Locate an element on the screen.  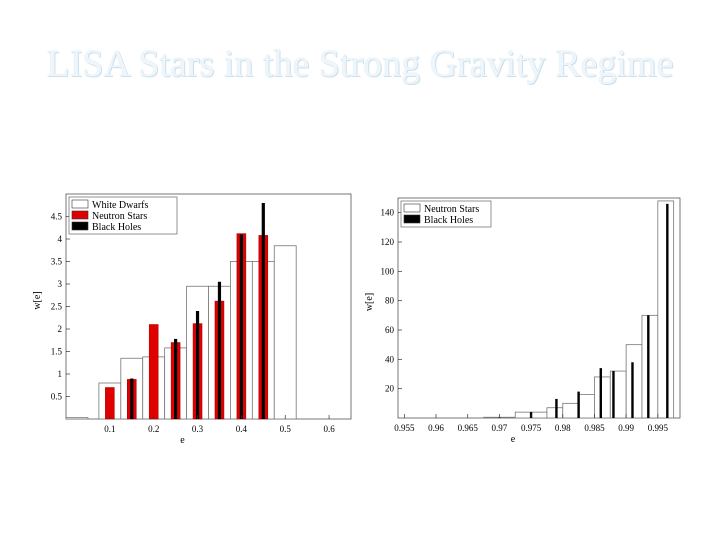
y-tick-label-1: 1 is located at coordinates (60, 374).